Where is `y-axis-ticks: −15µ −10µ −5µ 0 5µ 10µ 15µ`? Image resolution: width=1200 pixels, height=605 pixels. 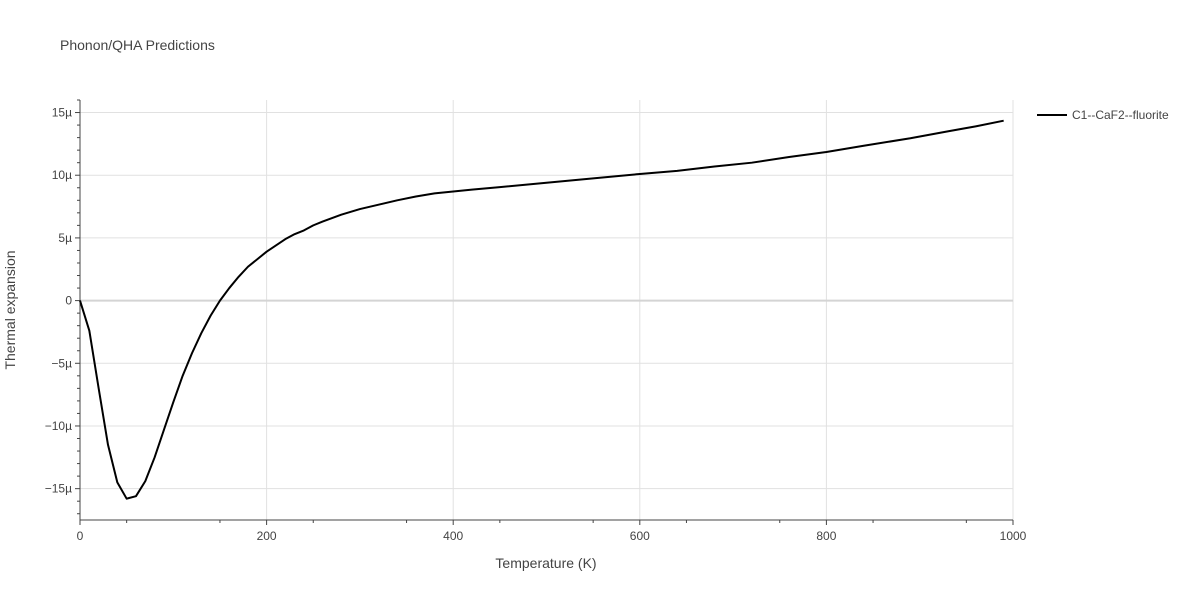
y-axis-ticks: −15µ −10µ −5µ 0 5µ 10µ 15µ is located at coordinates (62, 307).